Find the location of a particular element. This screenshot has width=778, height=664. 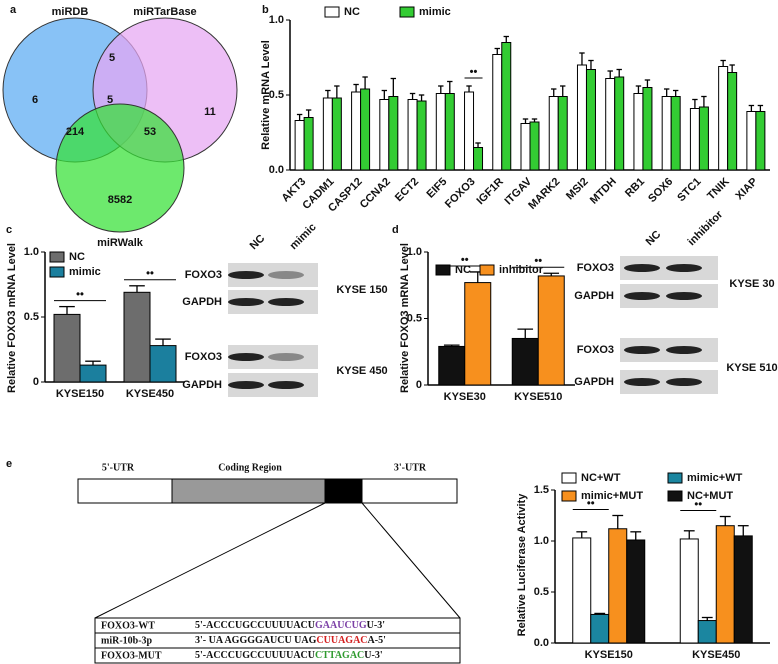

lane-label: inhibitor is located at coordinates (706, 228).